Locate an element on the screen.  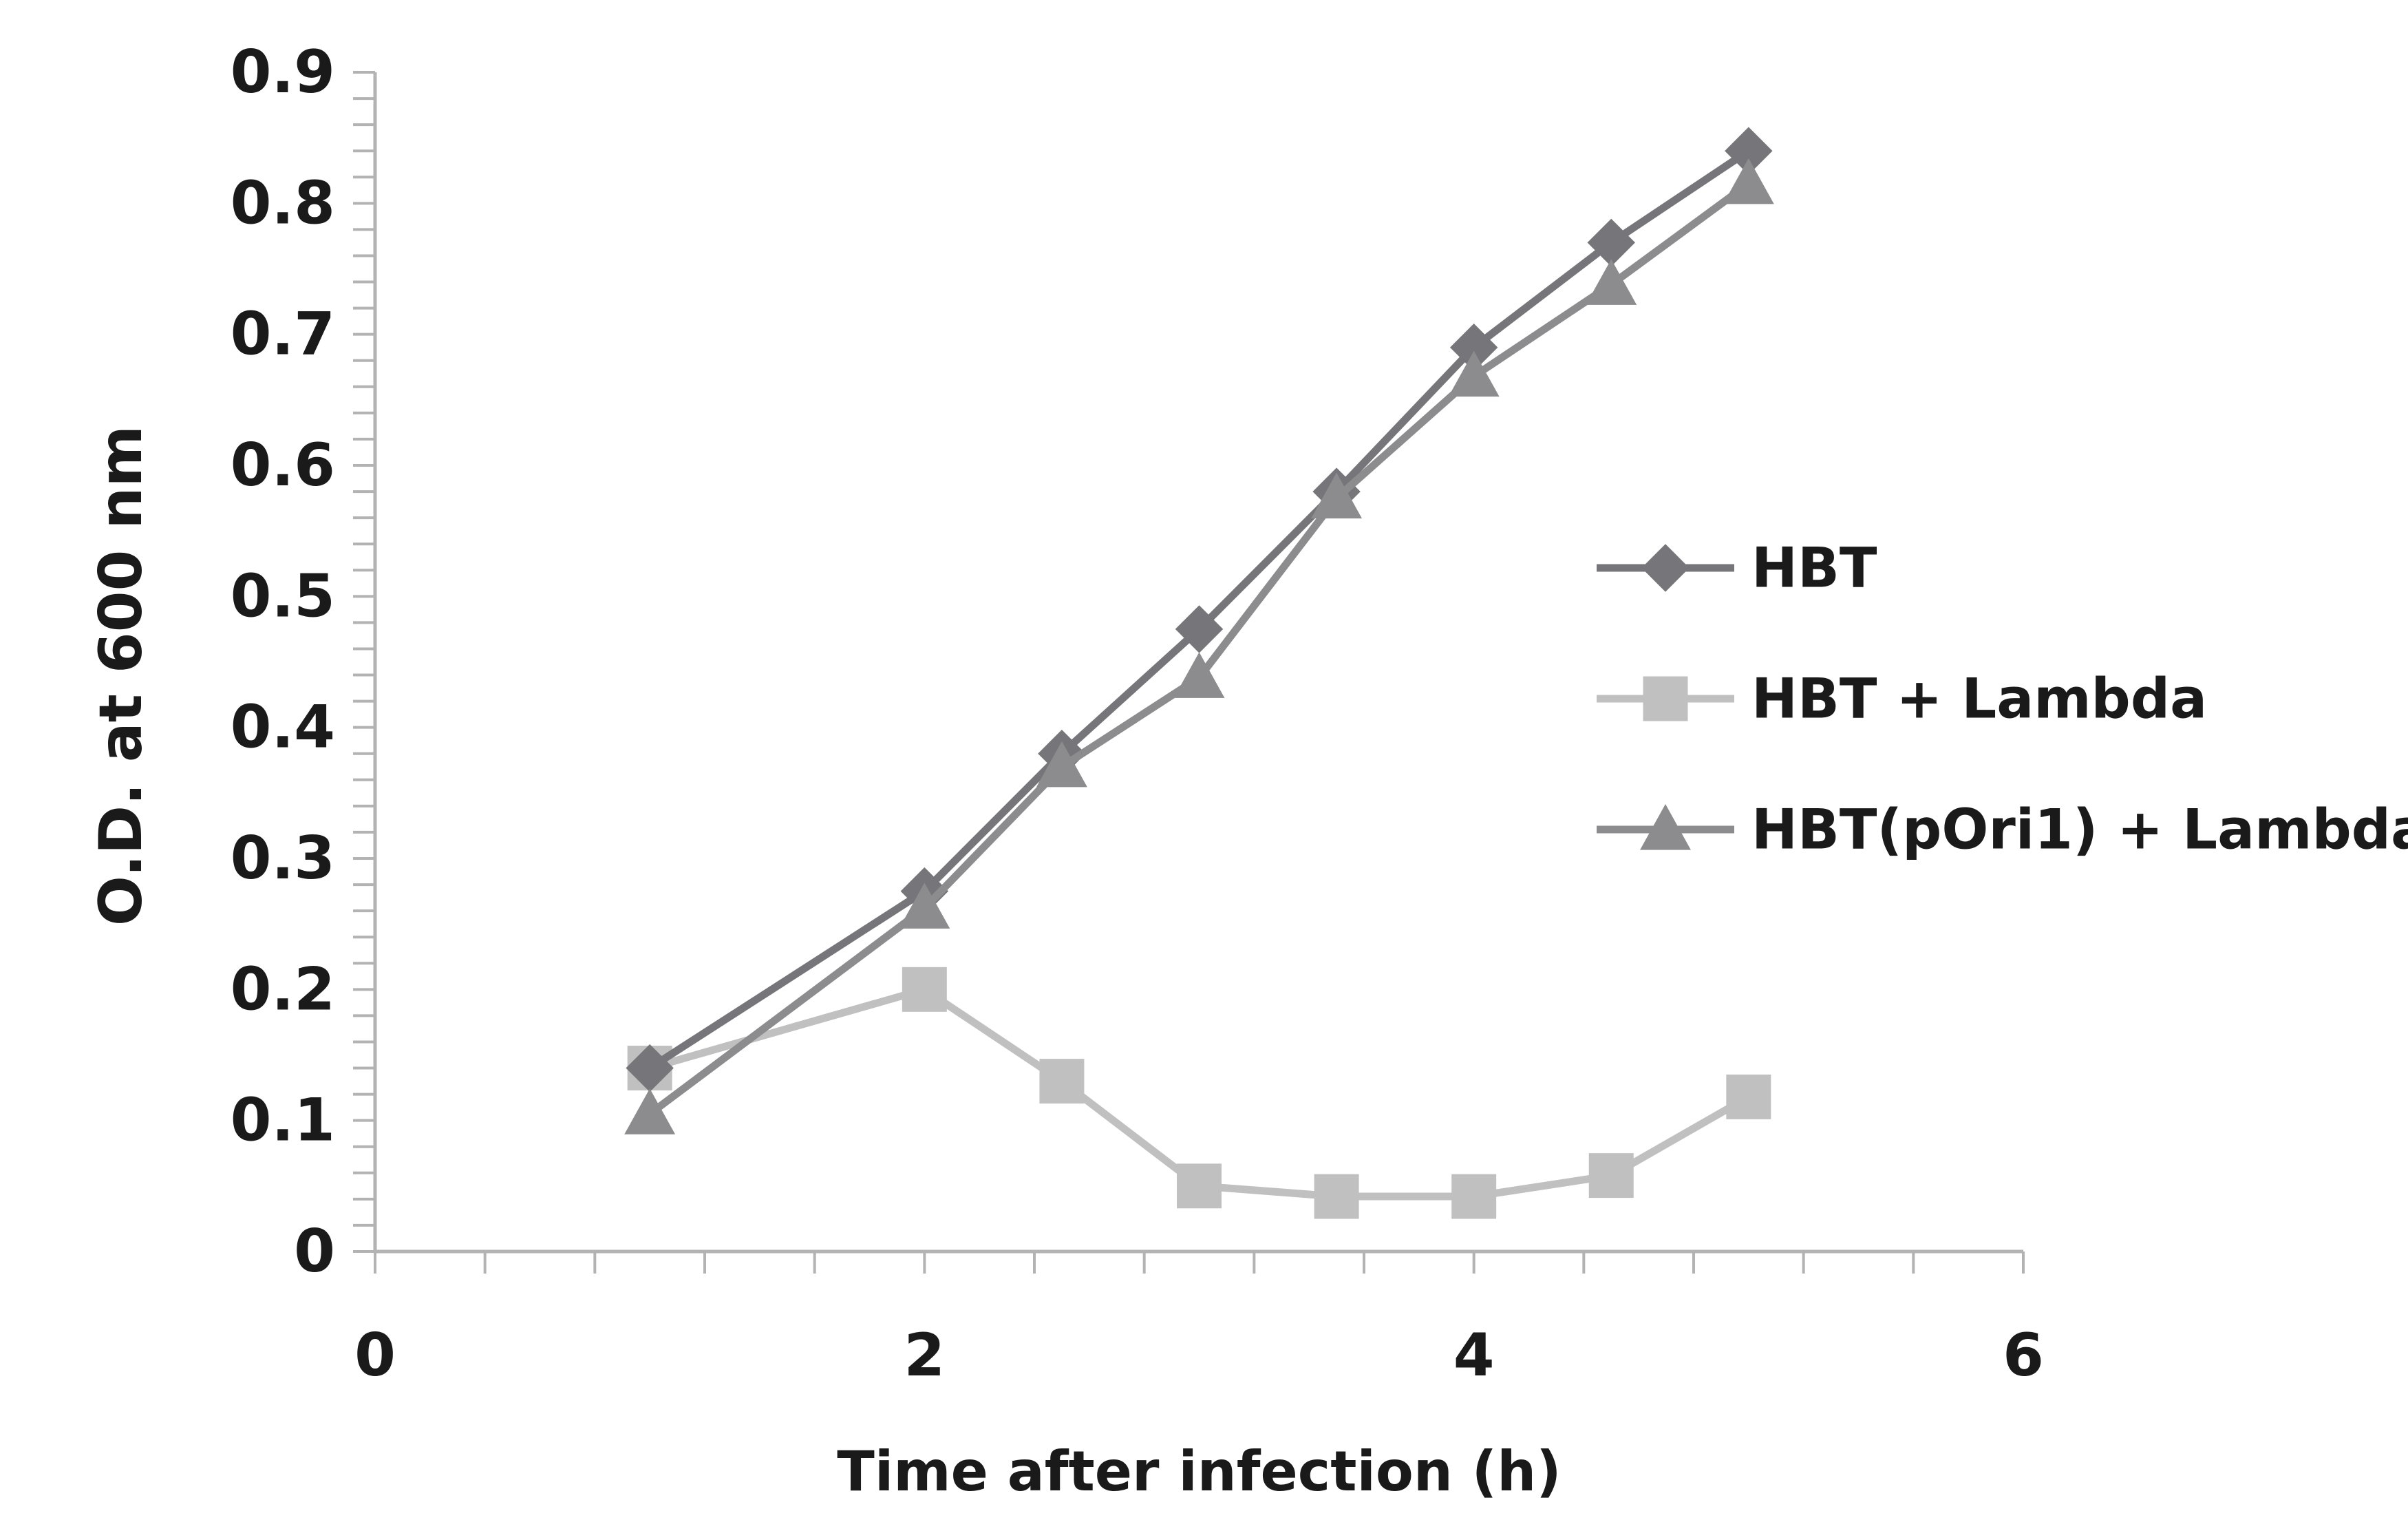
legend: HBT HBT + Lambda HBT(pOri1) + Lambda is located at coordinates (2002, 699).